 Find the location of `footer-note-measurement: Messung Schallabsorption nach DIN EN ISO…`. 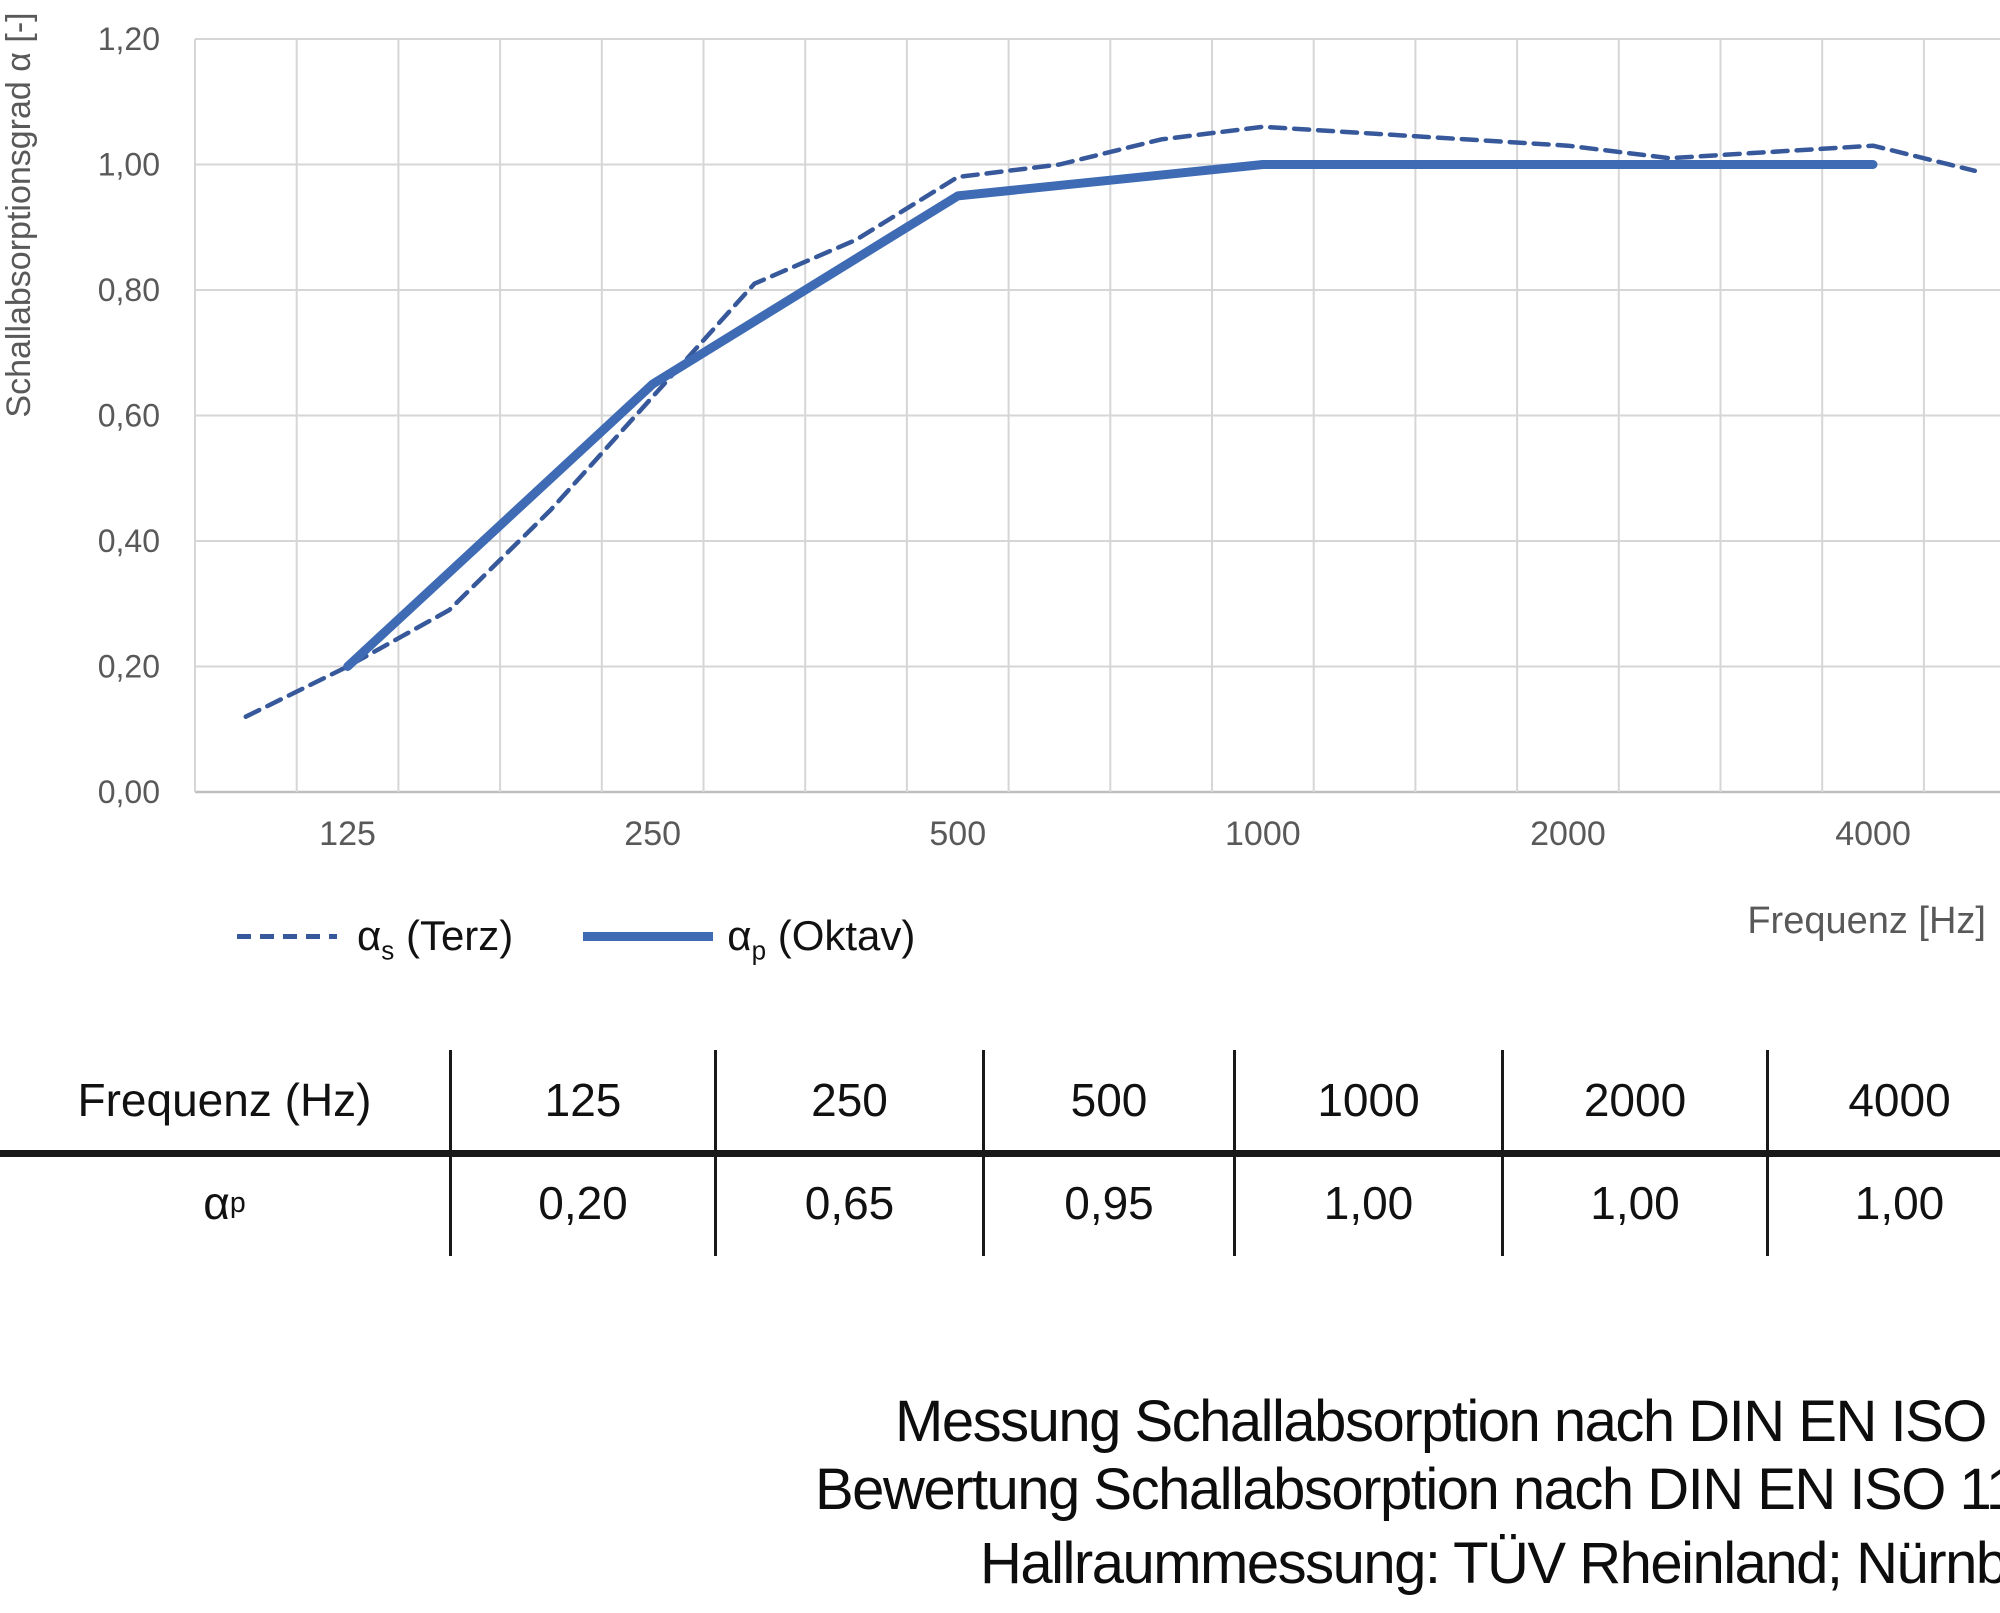

footer-note-measurement: Messung Schallabsorption nach DIN EN ISO… is located at coordinates (1447, 1421).